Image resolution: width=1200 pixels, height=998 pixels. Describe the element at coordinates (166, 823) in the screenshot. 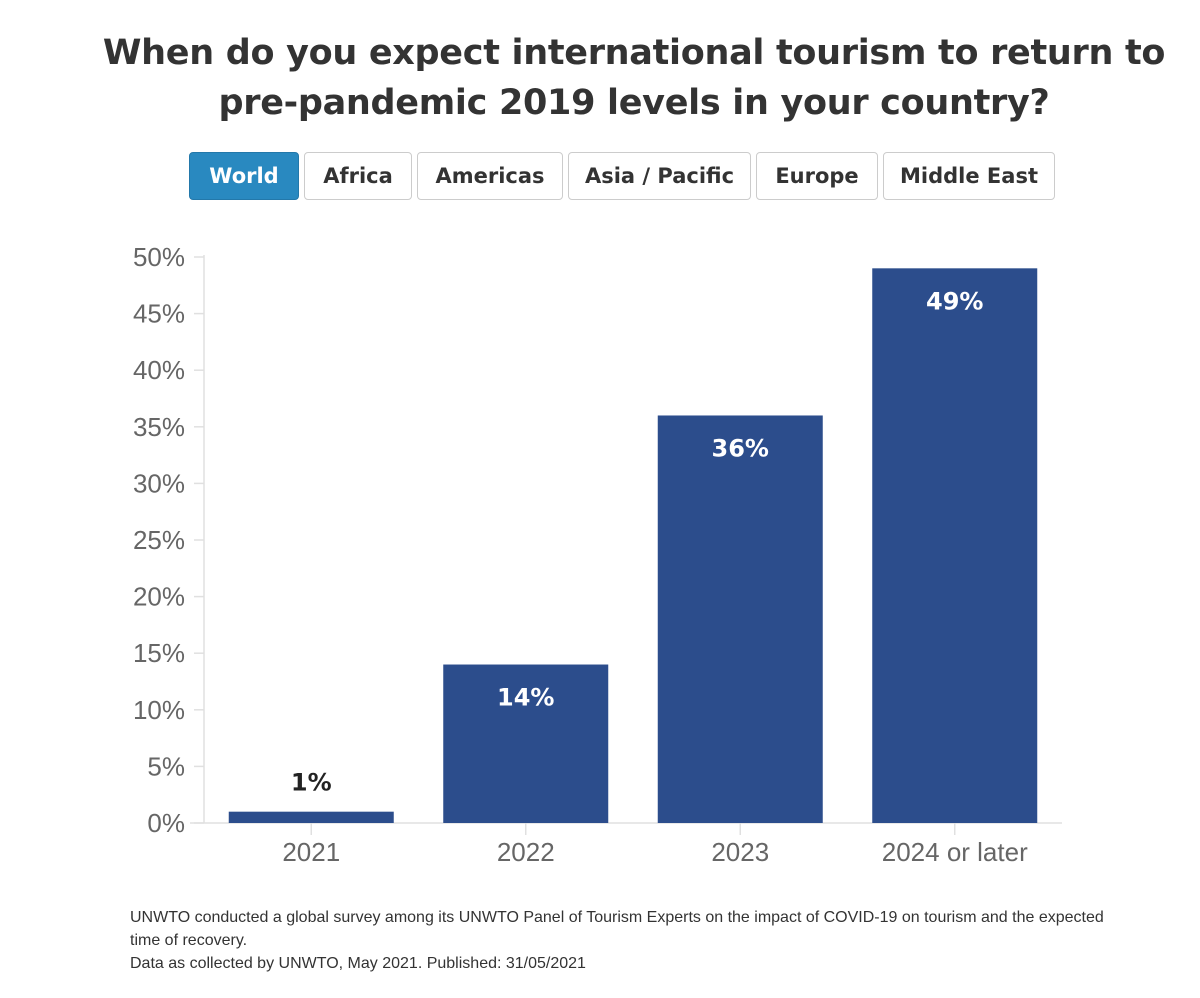

I see `y-tick-label: 0%` at that location.